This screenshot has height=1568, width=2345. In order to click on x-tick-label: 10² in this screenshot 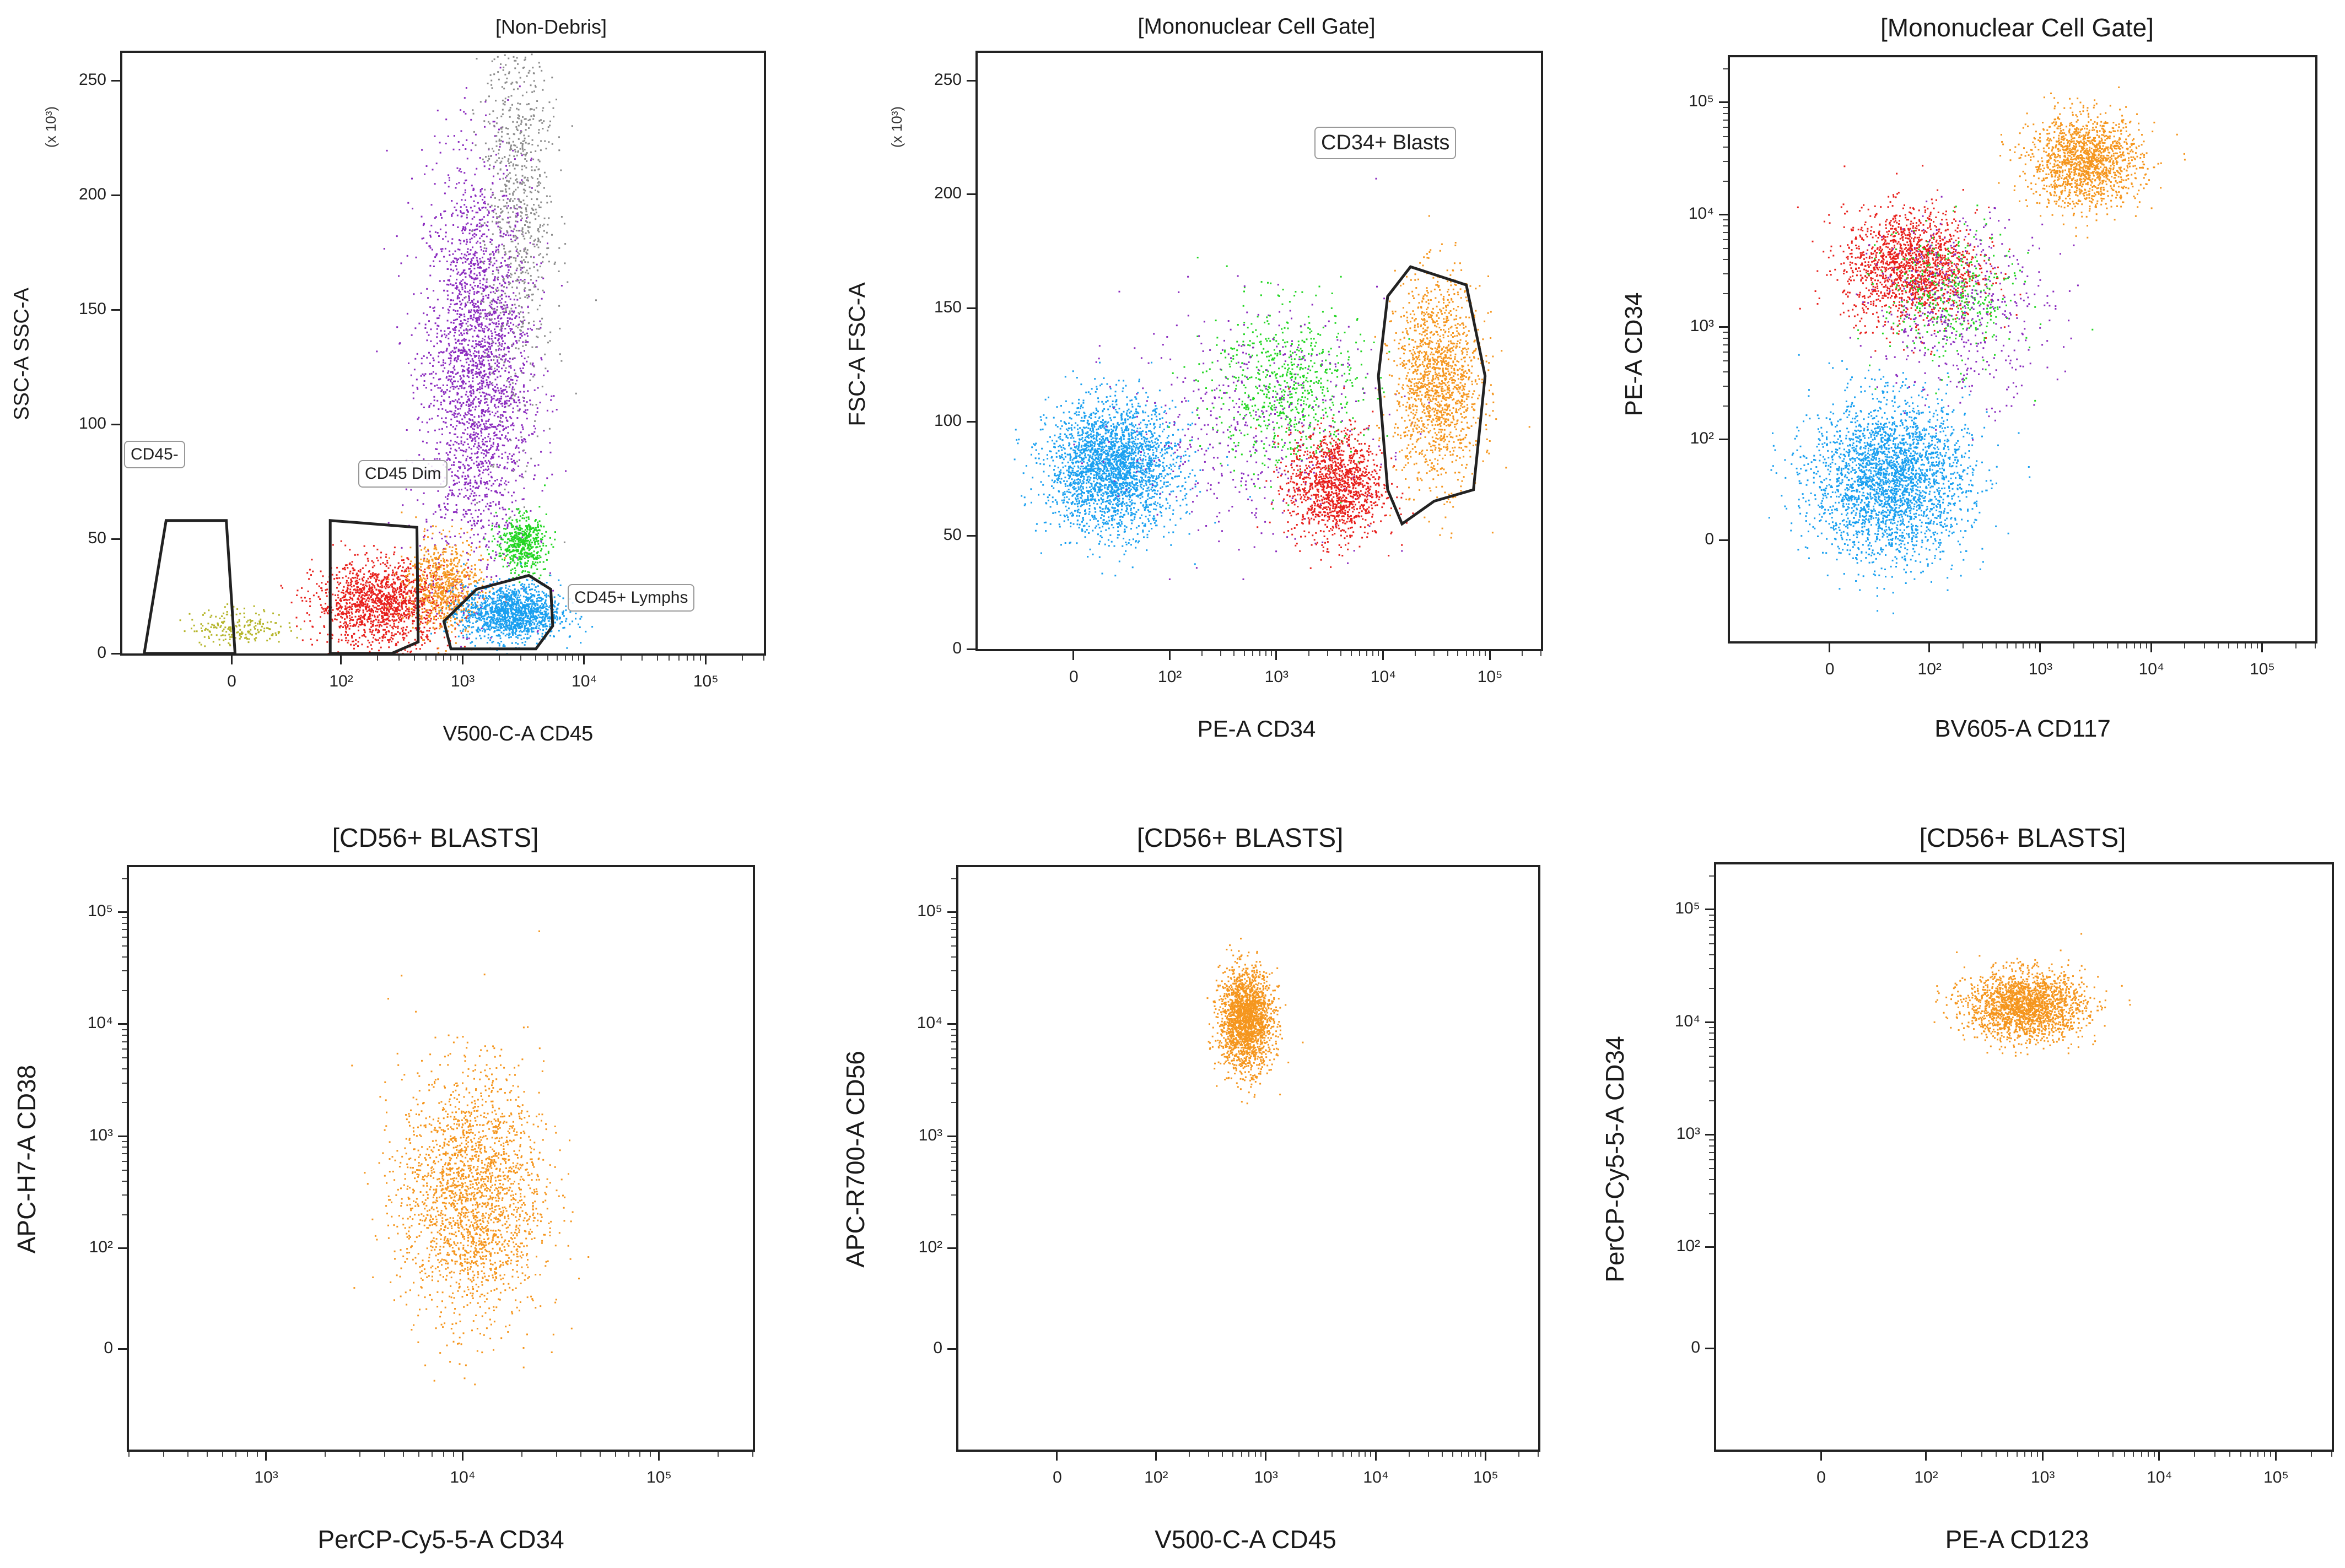, I will do `click(1156, 1477)`.